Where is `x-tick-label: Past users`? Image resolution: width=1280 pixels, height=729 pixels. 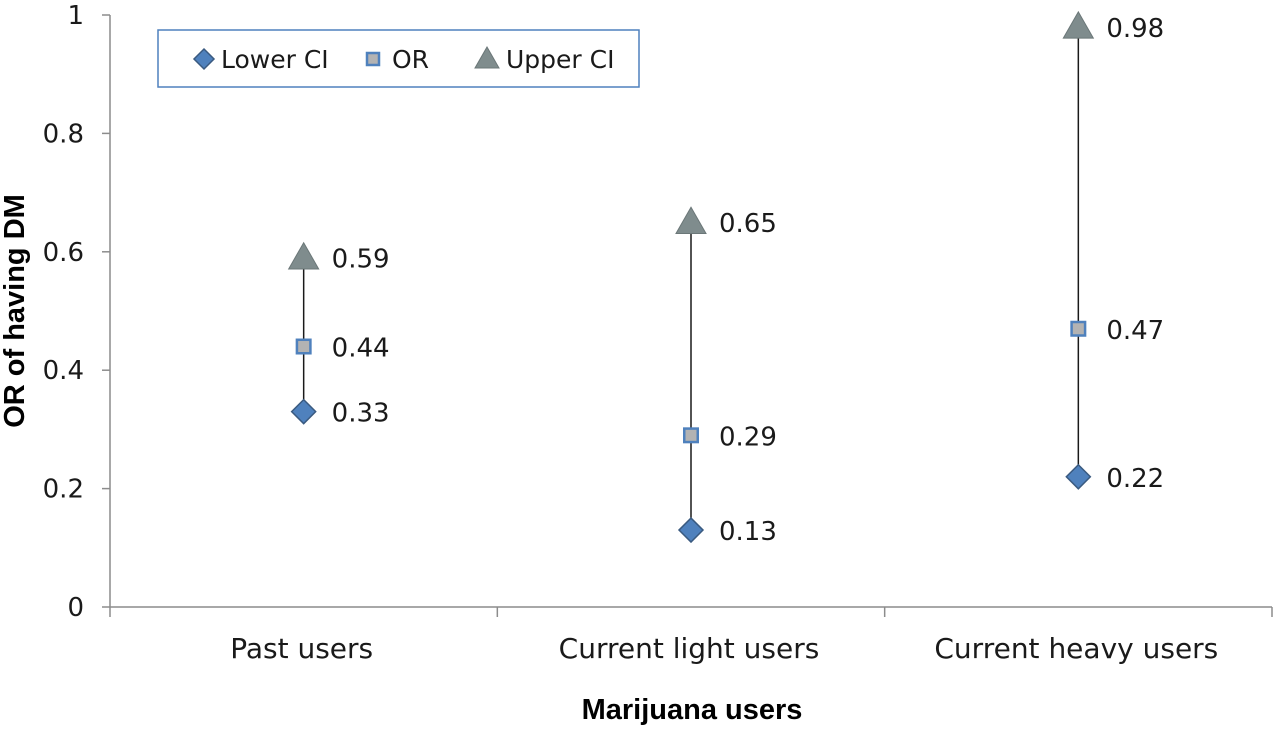 x-tick-label: Past users is located at coordinates (301, 648).